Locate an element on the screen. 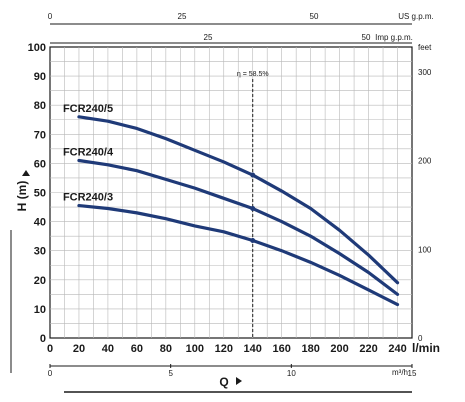 This screenshot has width=465, height=402. feet-unit: feet is located at coordinates (425, 47).